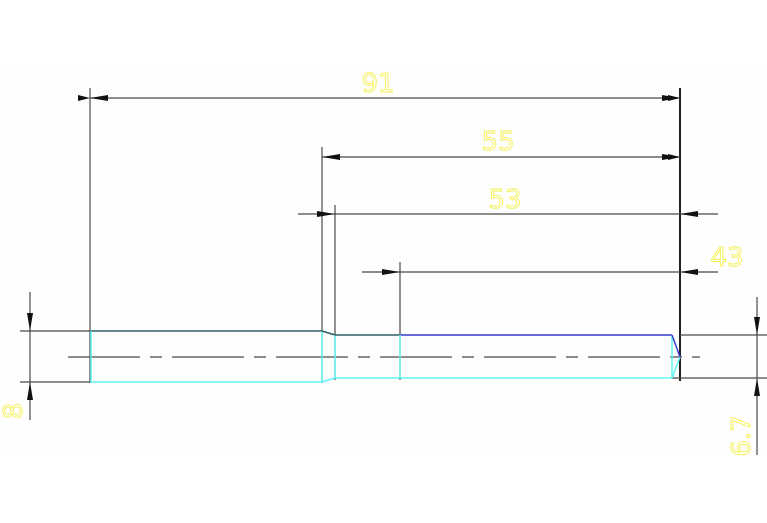 The image size is (767, 523). Describe the element at coordinates (377, 84) in the screenshot. I see `dimension-text-91: 91` at that location.